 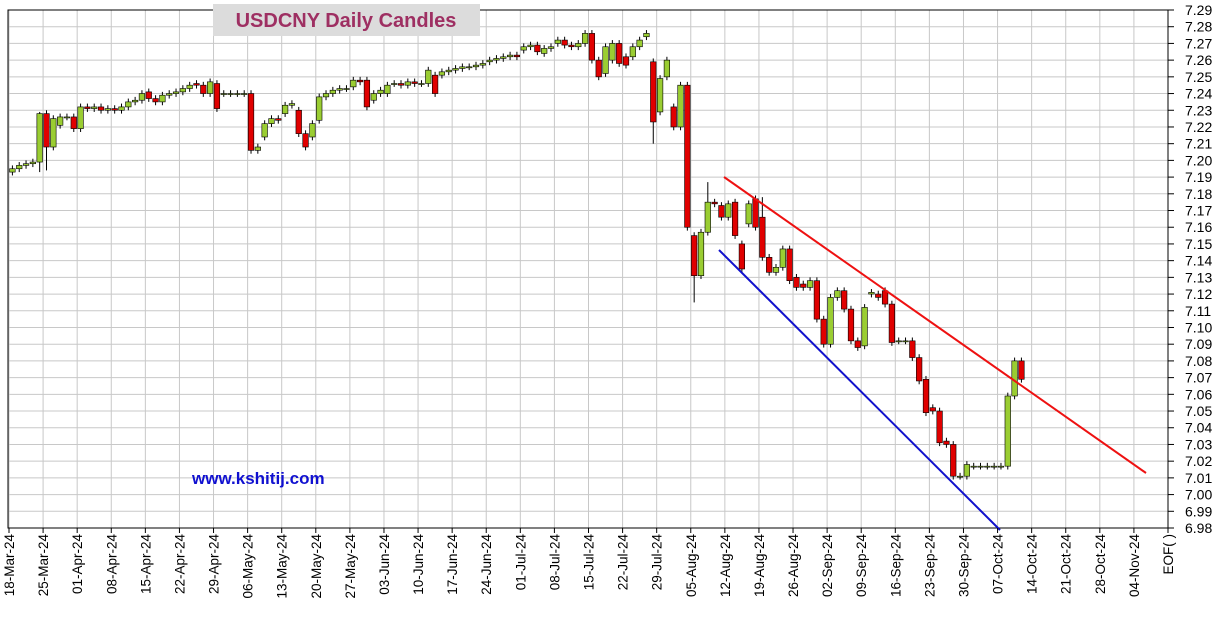 I want to click on watermark: www.kshitij.com, so click(x=258, y=478).